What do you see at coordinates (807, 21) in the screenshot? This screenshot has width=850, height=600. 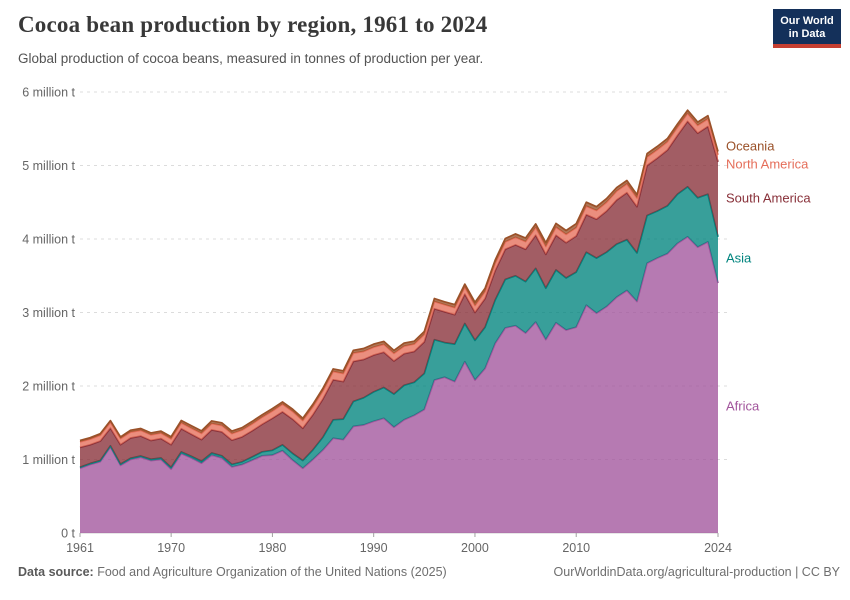 I see `owid-logo-line1: Our World` at bounding box center [807, 21].